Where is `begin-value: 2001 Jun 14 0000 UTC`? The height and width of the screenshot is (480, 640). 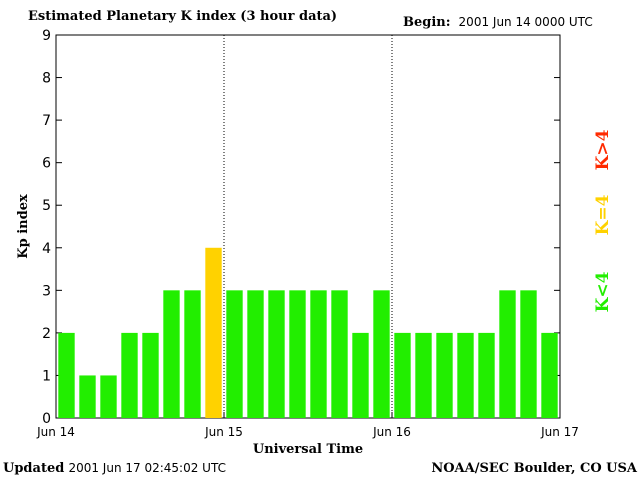
begin-value: 2001 Jun 14 0000 UTC is located at coordinates (525, 22).